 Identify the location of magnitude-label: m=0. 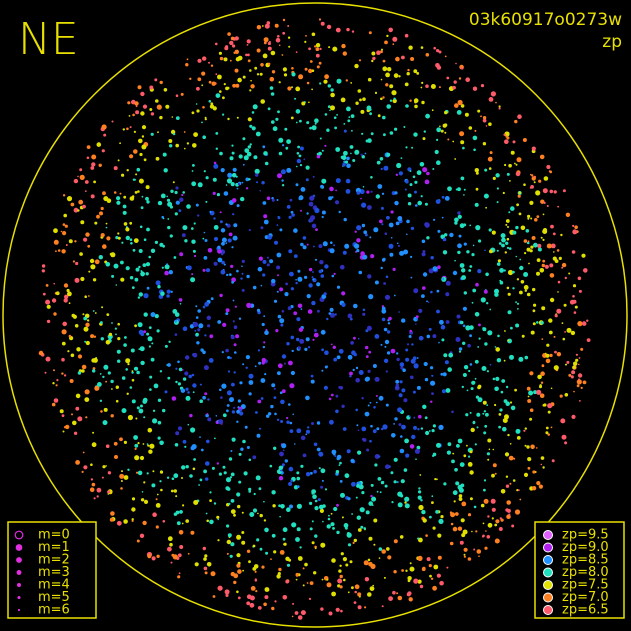
(54, 535).